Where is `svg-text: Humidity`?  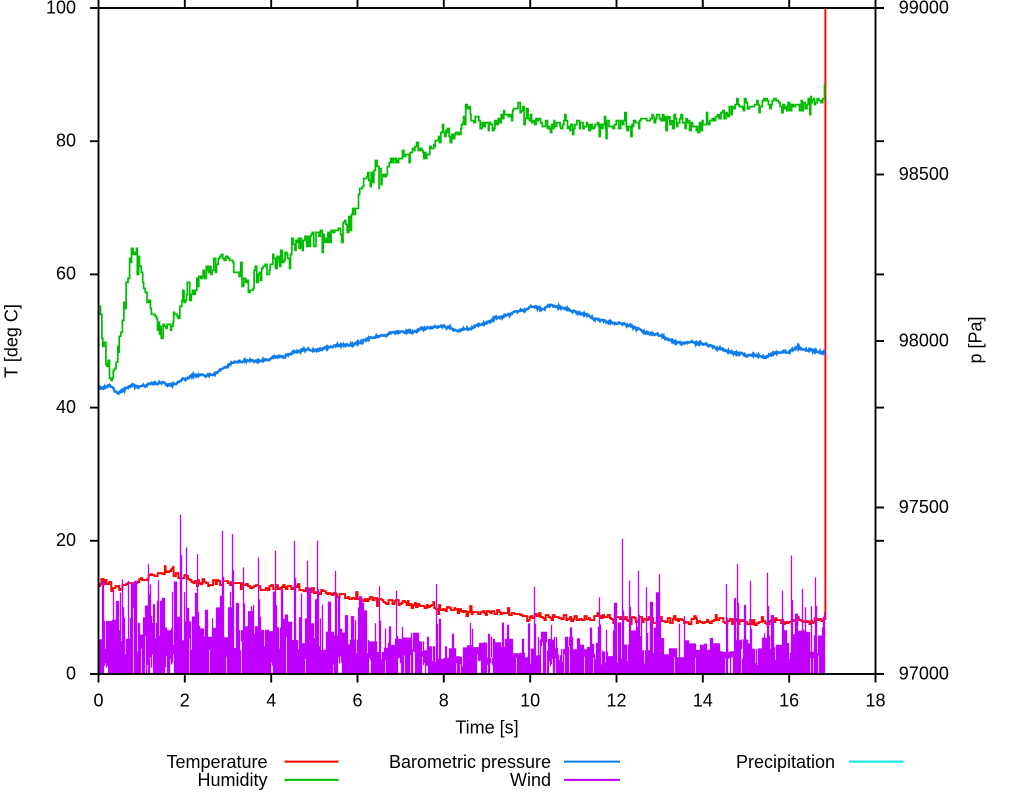 svg-text: Humidity is located at coordinates (232, 780).